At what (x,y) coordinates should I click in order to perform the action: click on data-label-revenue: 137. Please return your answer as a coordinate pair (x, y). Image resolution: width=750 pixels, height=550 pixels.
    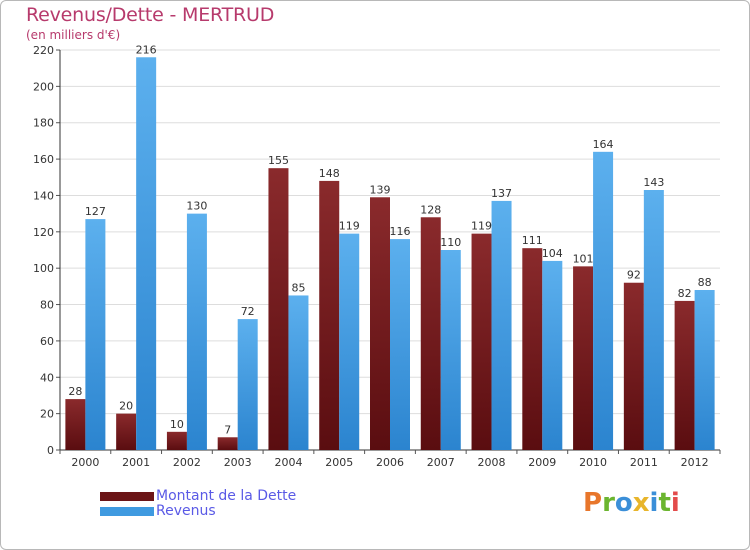
    Looking at the image, I should click on (501, 193).